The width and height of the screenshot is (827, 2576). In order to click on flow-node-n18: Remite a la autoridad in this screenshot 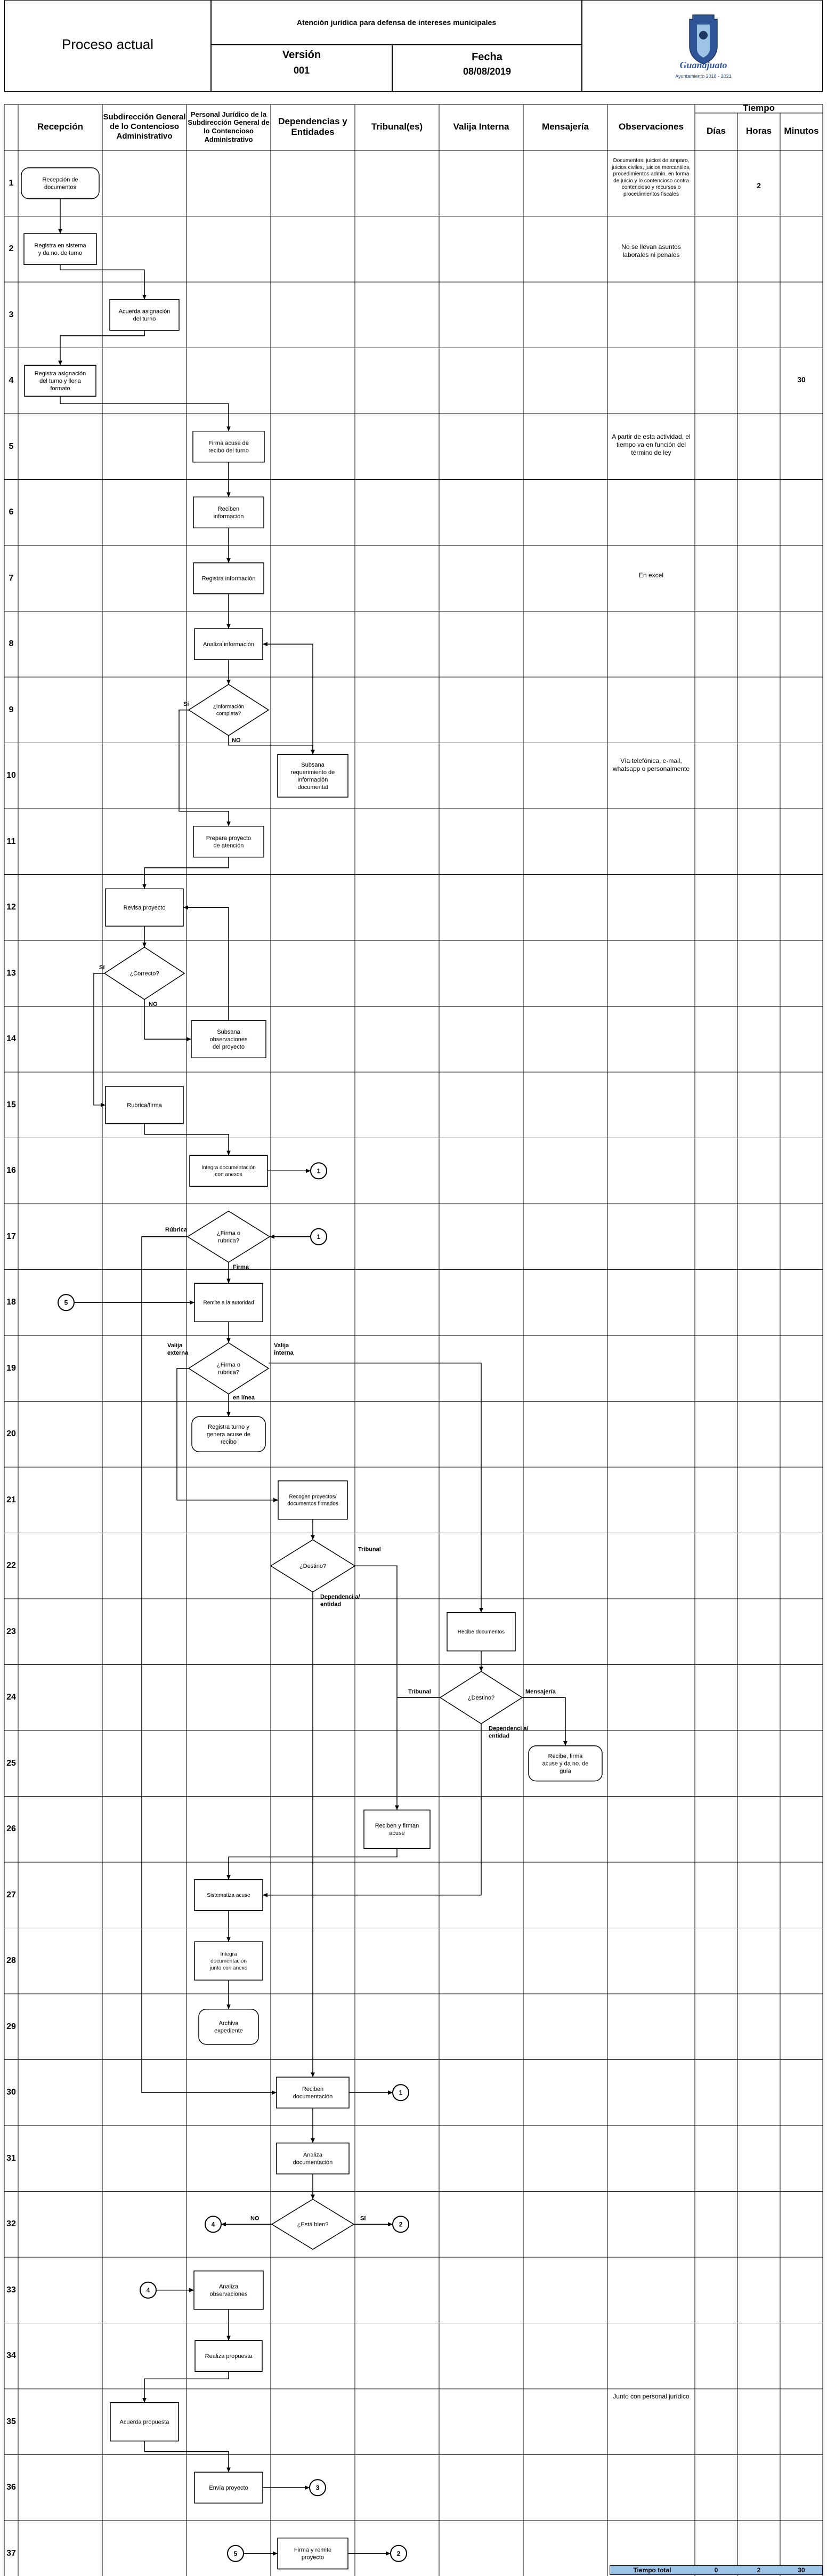, I will do `click(228, 1302)`.